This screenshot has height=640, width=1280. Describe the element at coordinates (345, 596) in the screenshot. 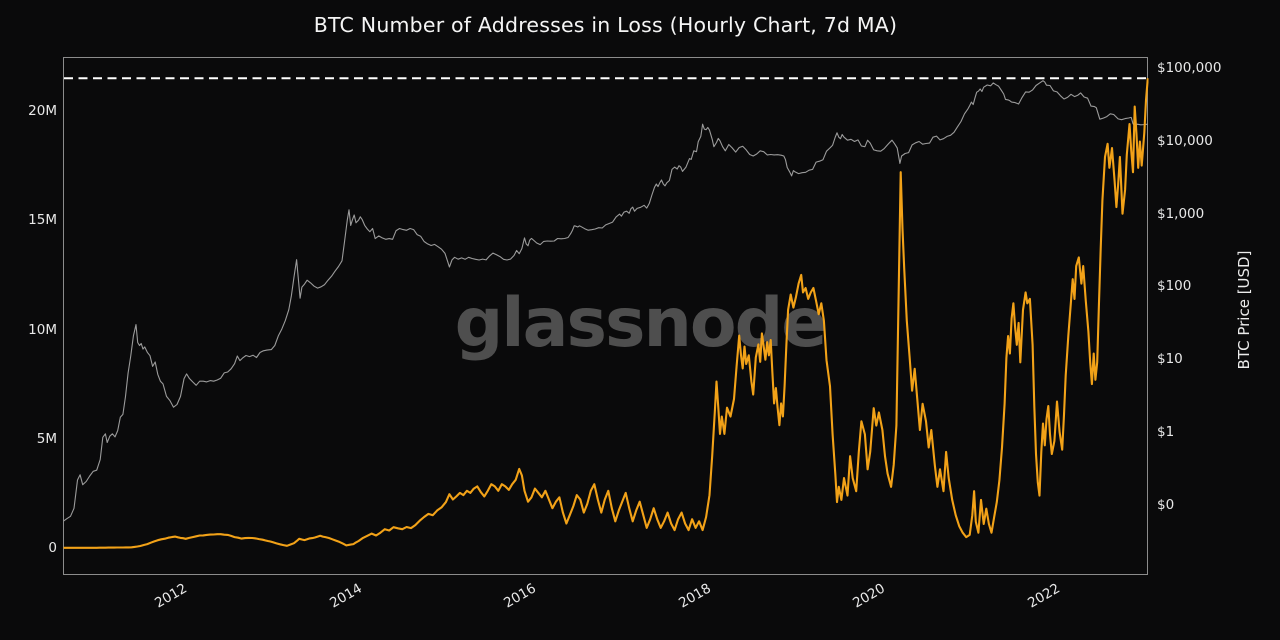

I see `x-tick-label: 2014` at that location.